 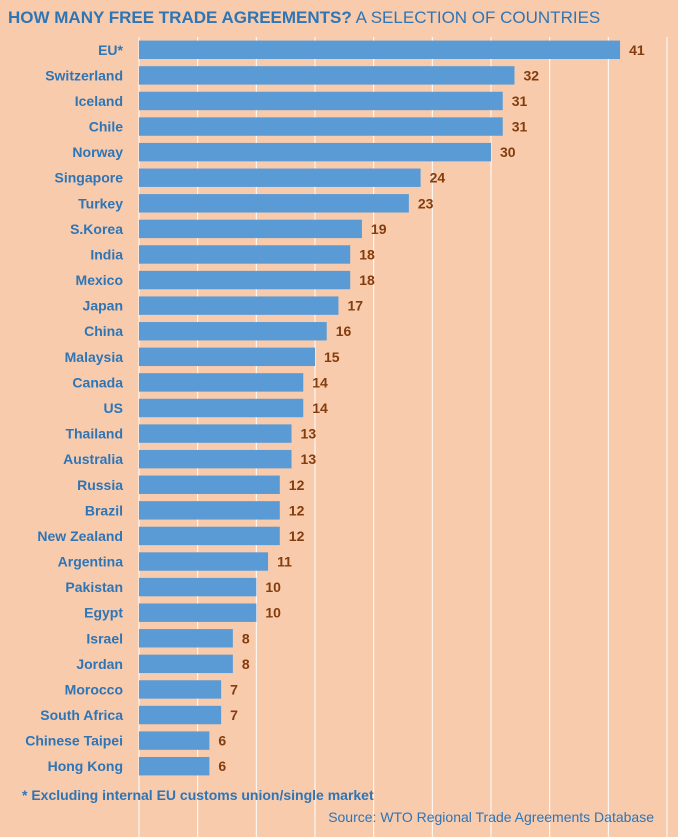 I want to click on category-label: Canada, so click(x=97, y=382).